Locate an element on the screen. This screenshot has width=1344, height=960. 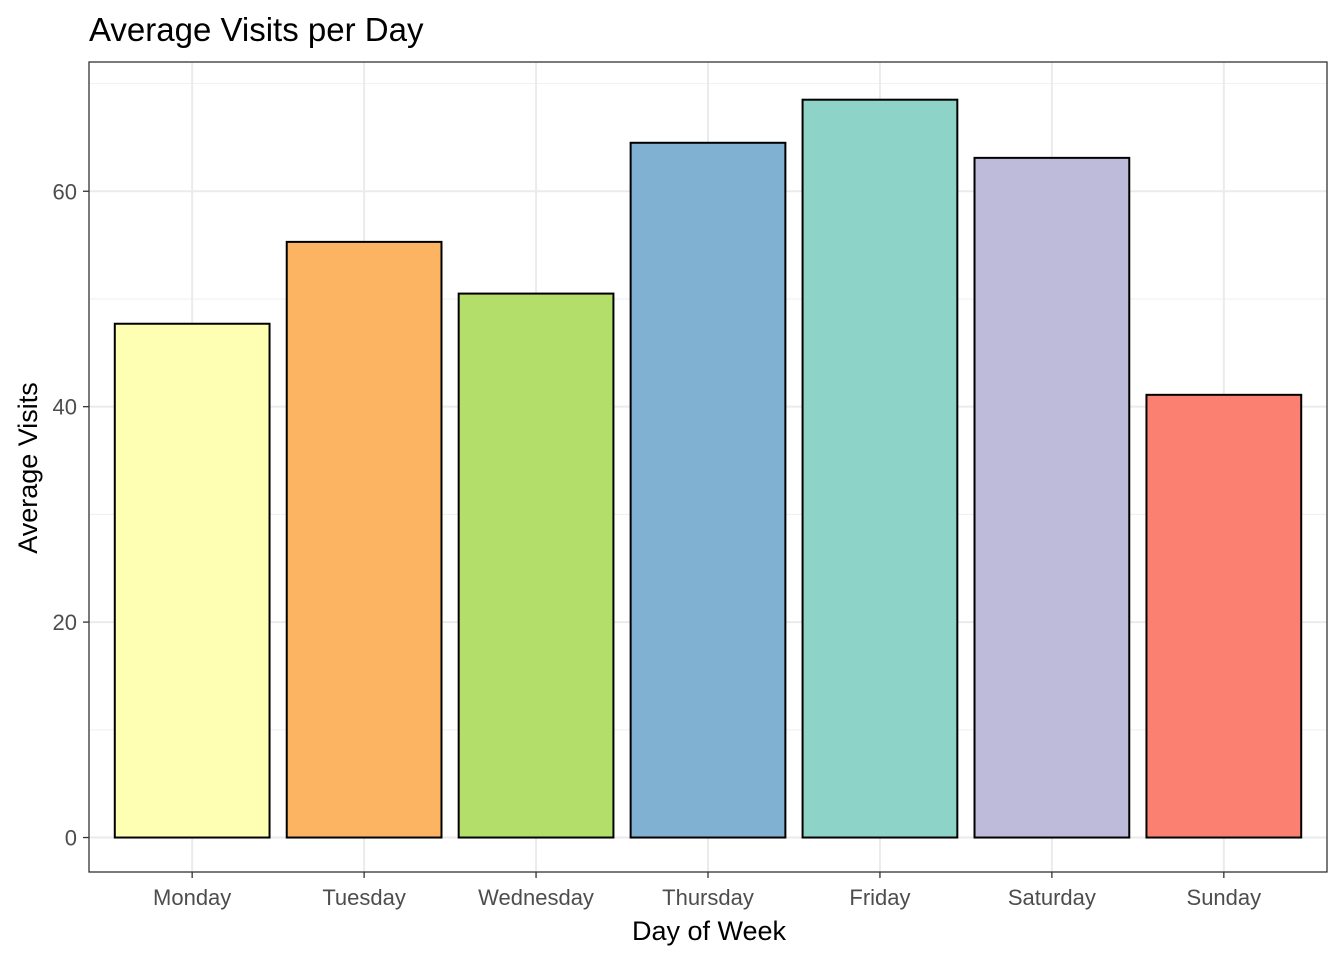
y-tick-label: 0 is located at coordinates (71, 838).